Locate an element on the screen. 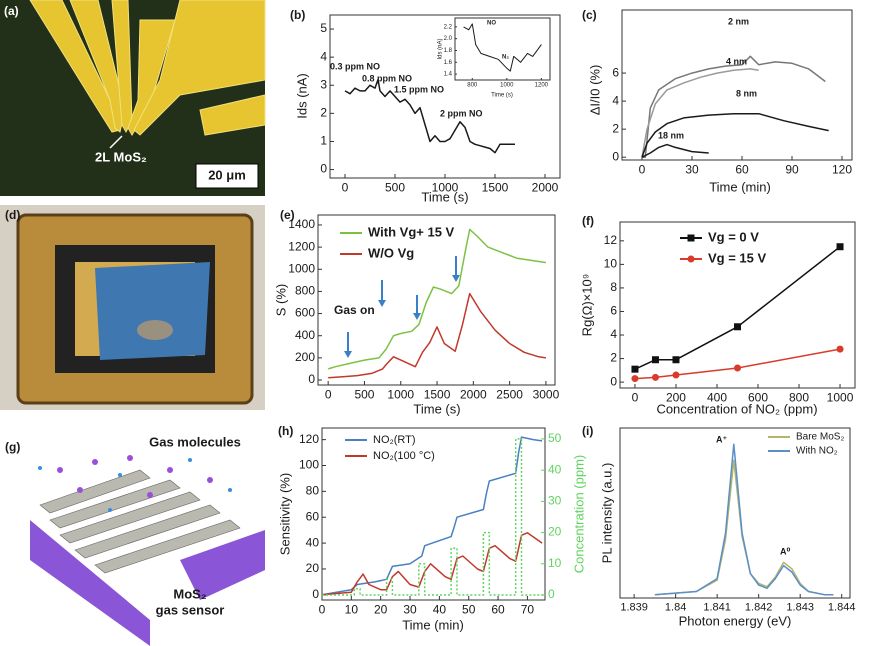  x-tick-label: 90 is located at coordinates (792, 169).